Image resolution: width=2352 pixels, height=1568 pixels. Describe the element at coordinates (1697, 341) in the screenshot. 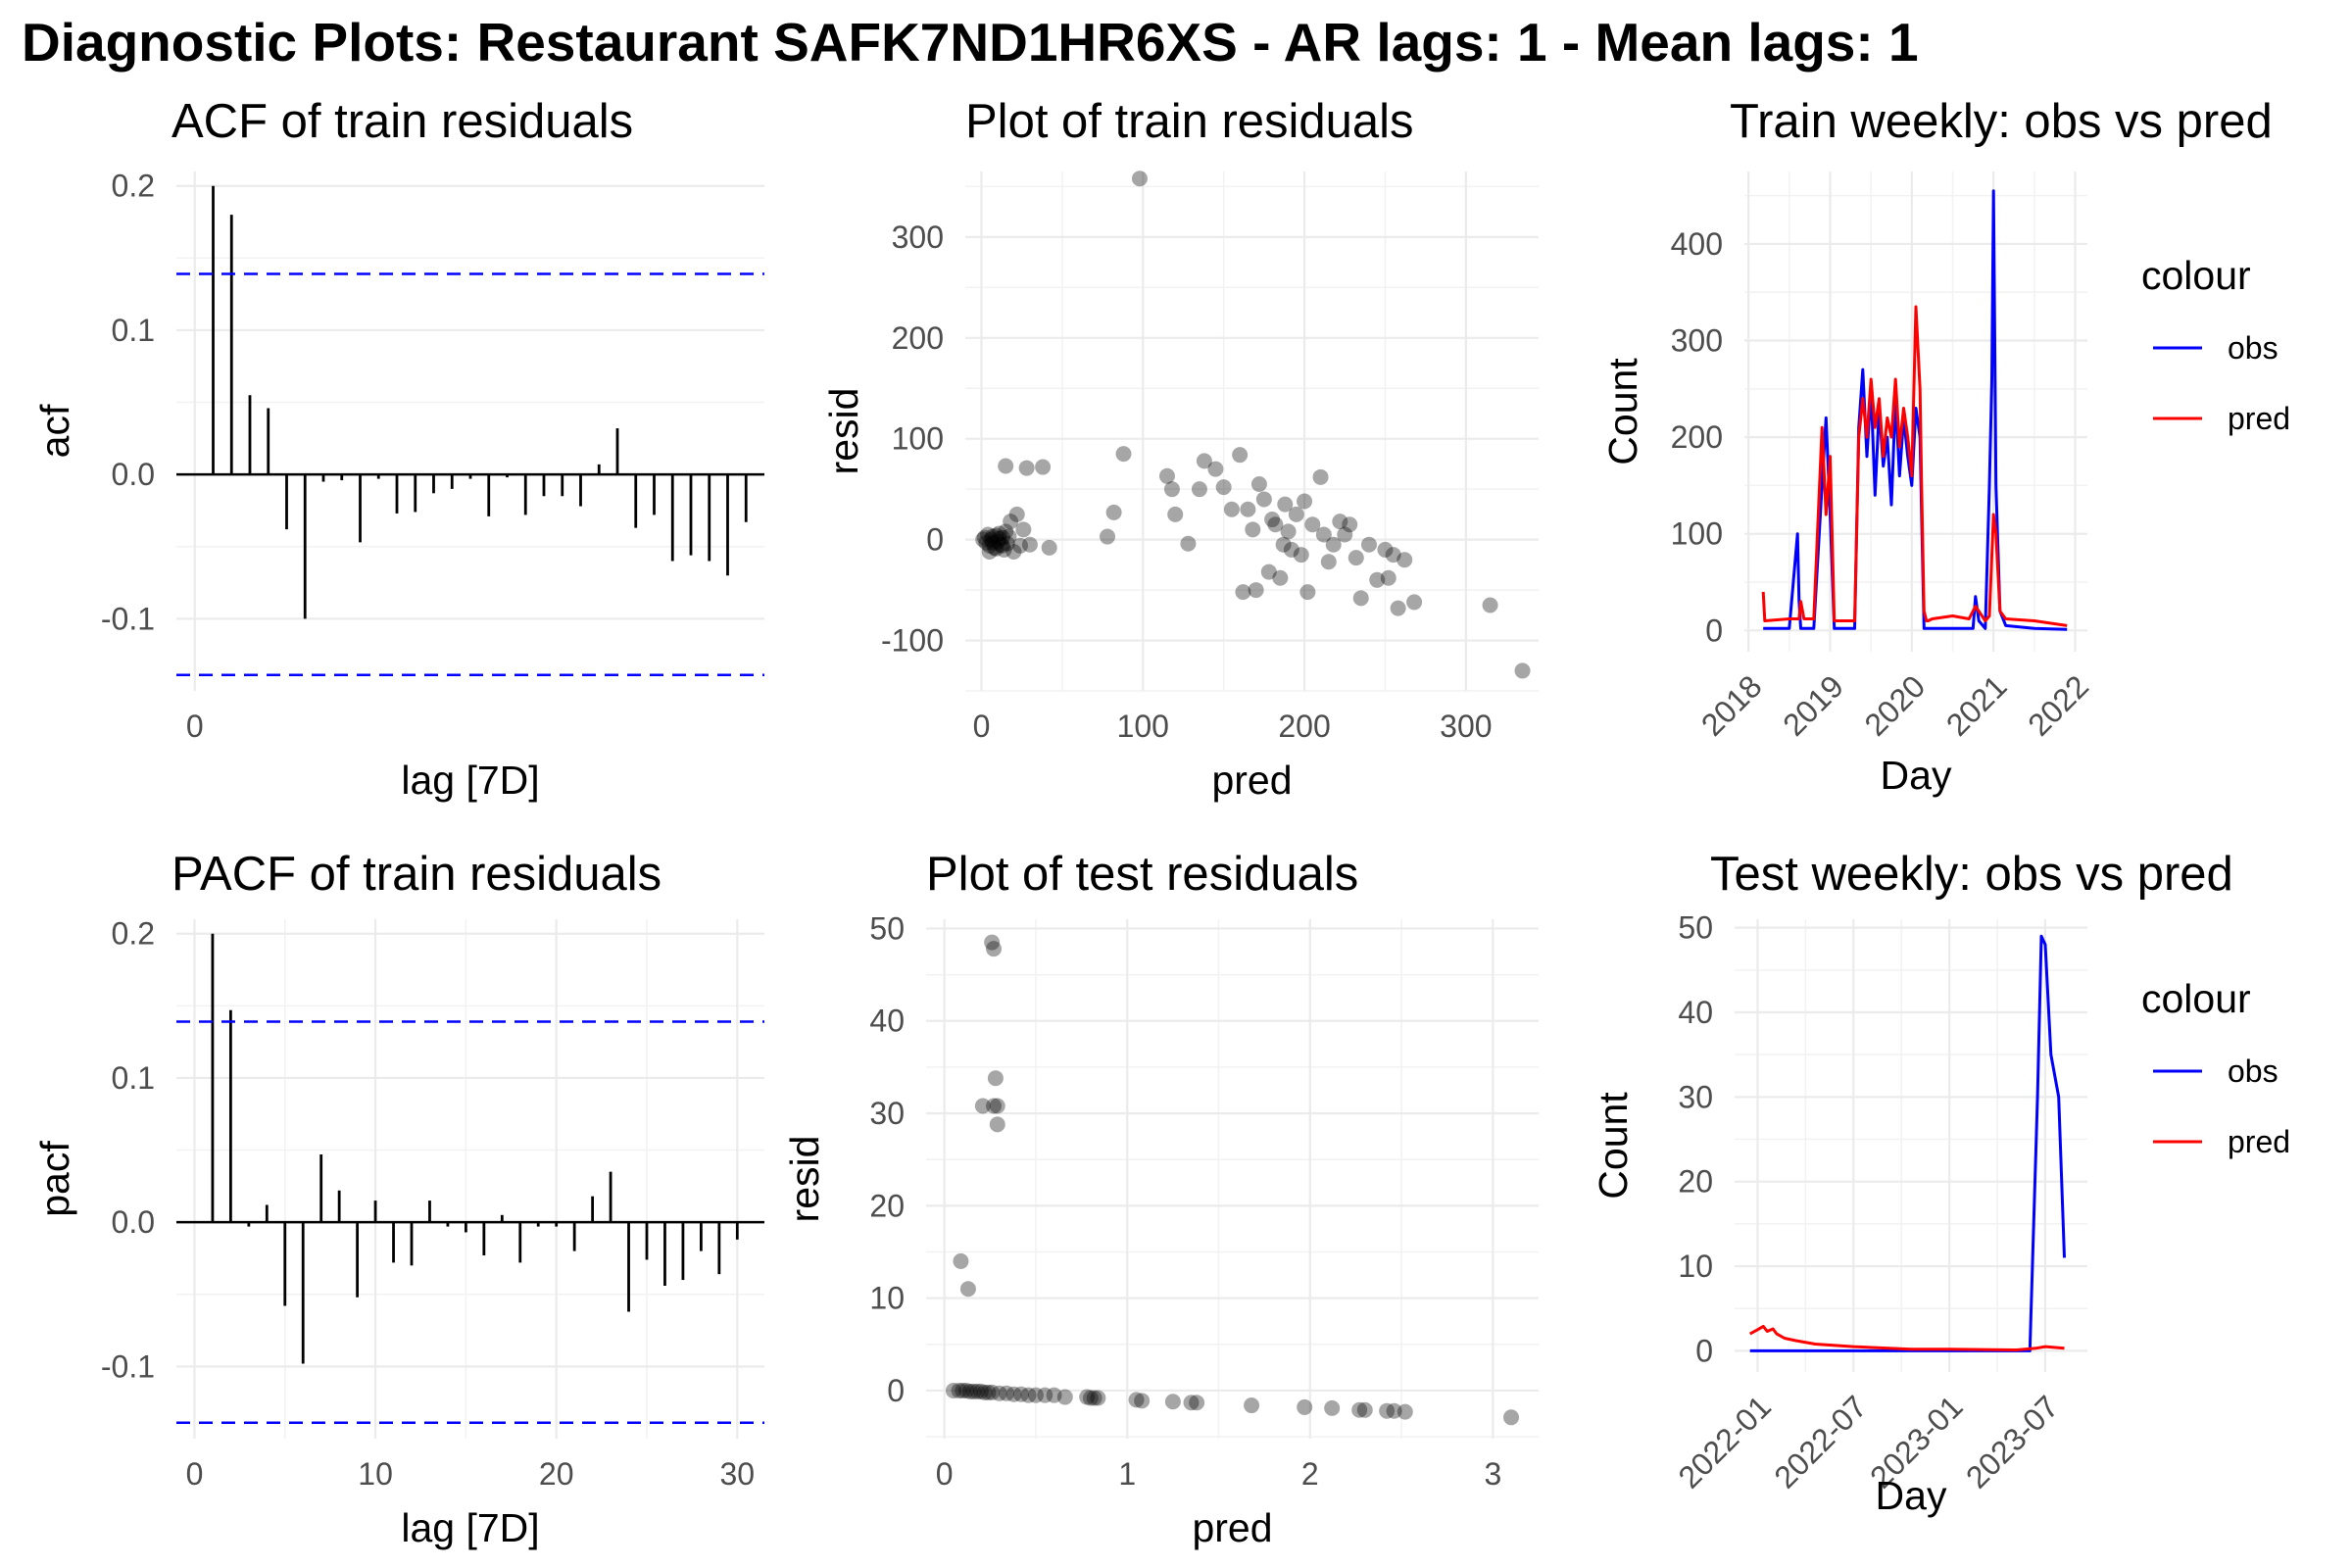

I see `y-tick-label: 300` at that location.